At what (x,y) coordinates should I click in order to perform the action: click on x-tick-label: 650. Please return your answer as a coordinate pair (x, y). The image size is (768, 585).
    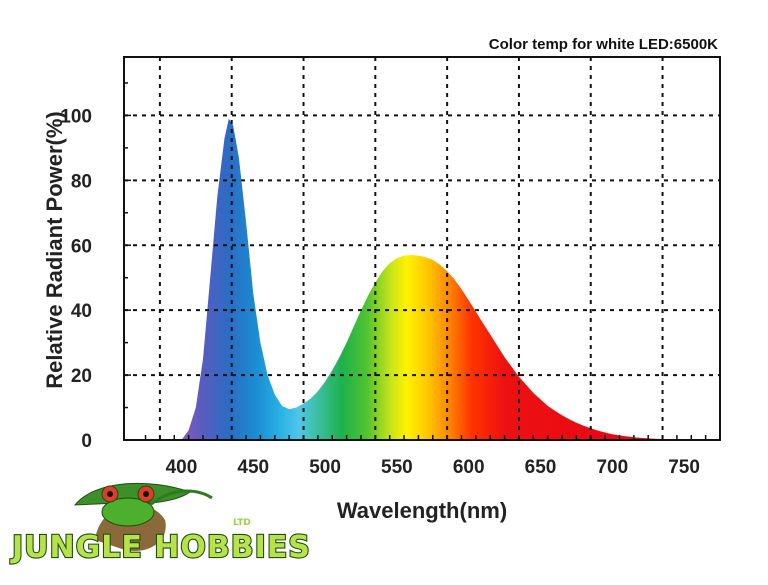
    Looking at the image, I should click on (541, 467).